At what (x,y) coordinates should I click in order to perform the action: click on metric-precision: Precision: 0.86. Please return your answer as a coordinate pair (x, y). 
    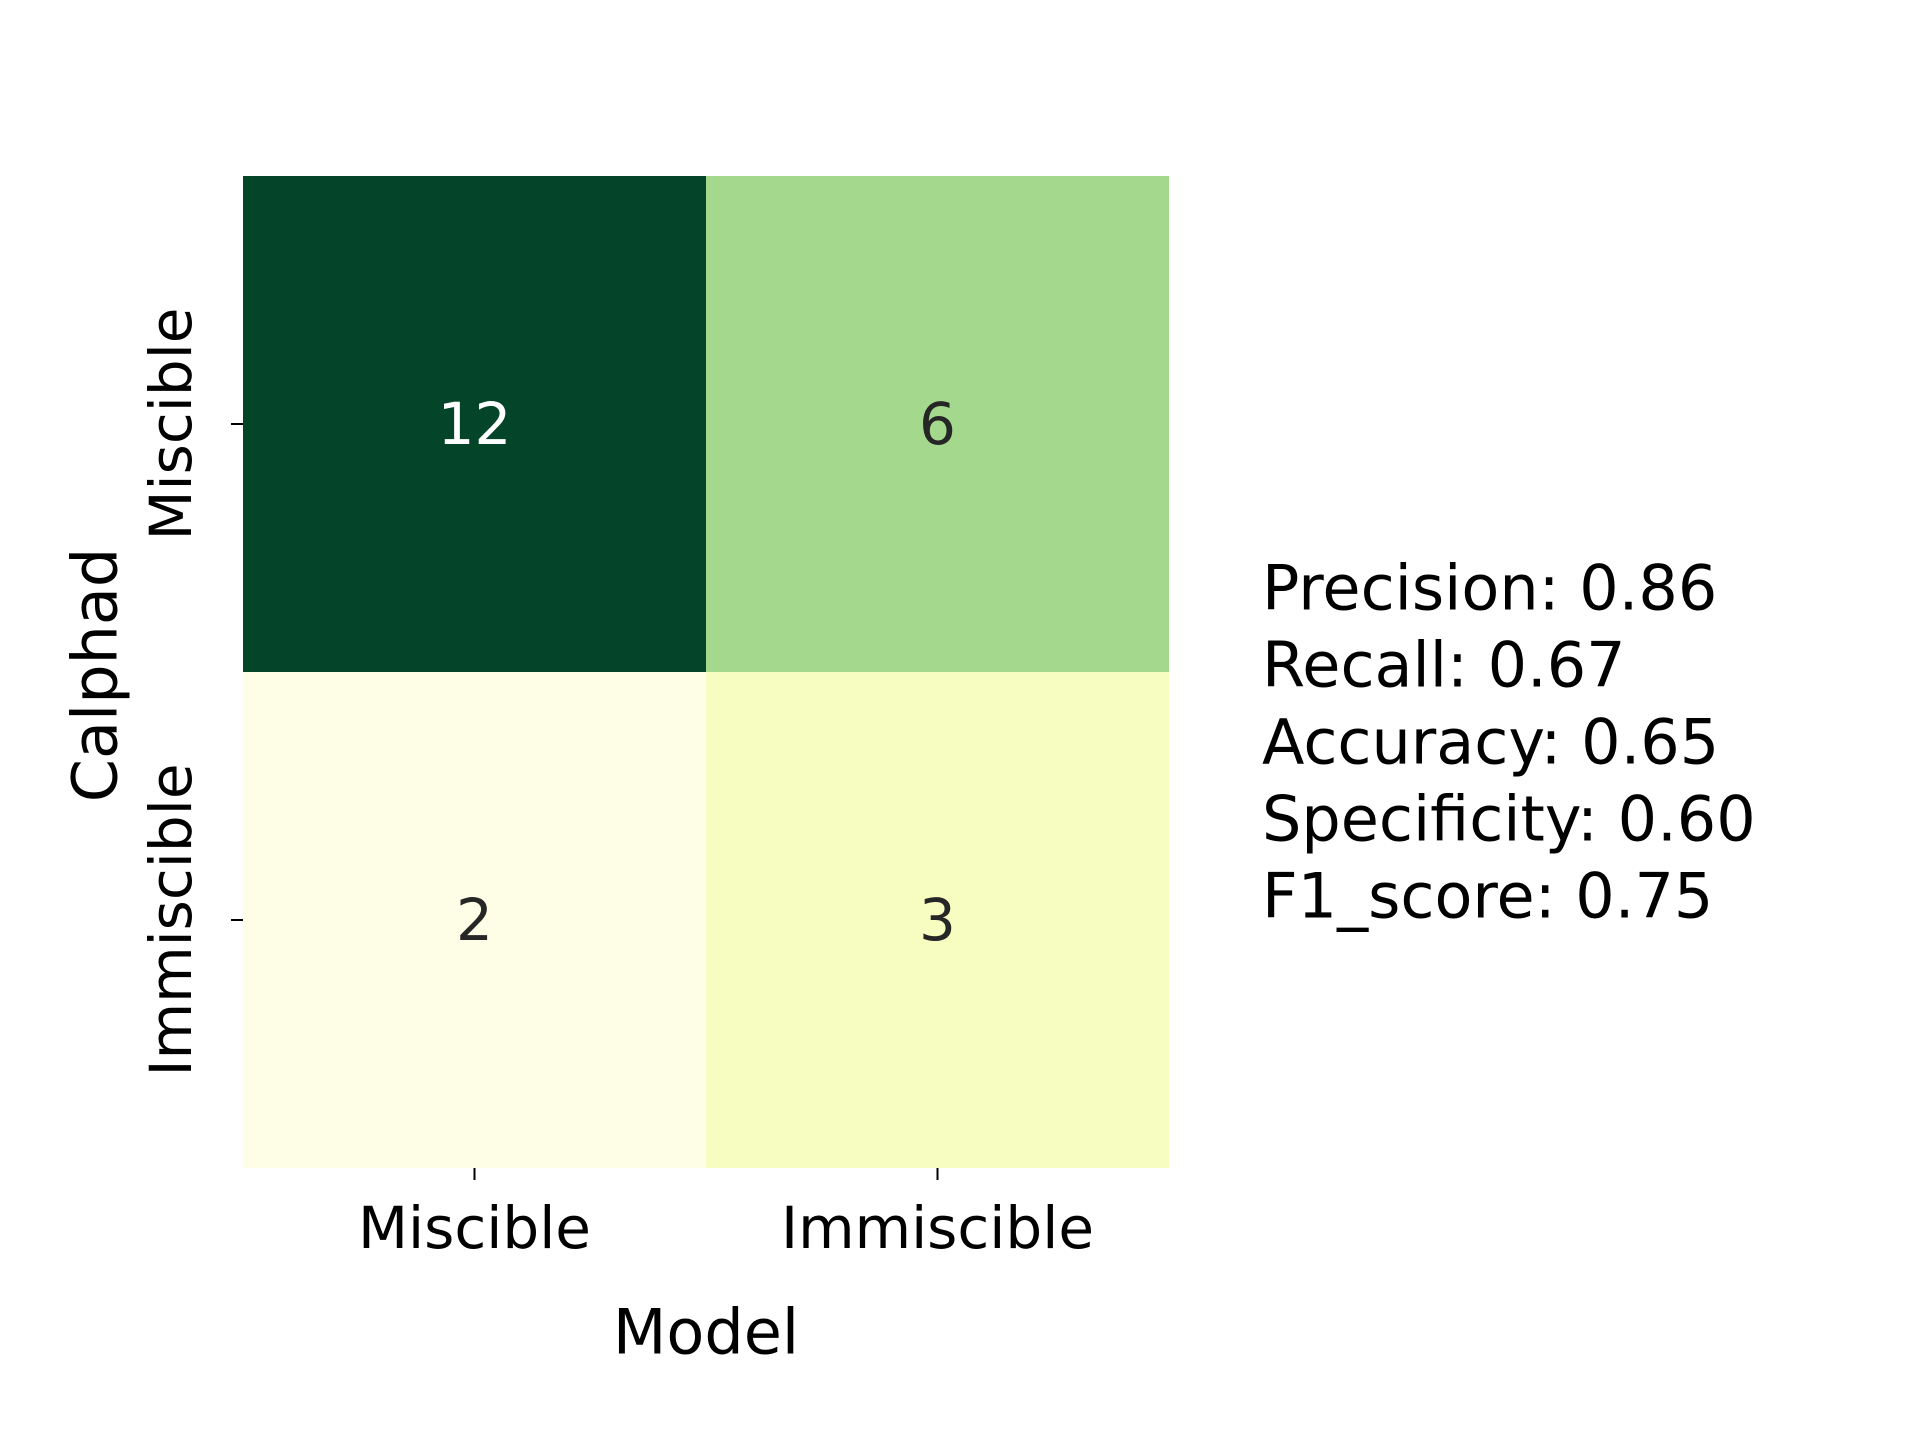
    Looking at the image, I should click on (1489, 588).